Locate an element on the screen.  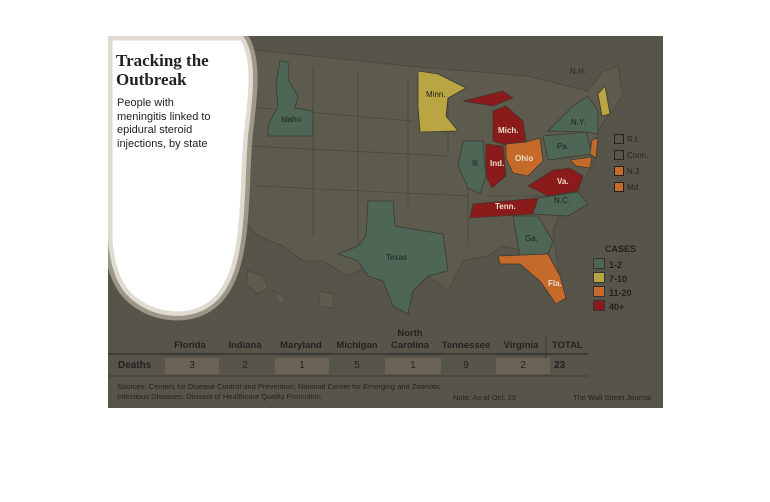
virginia-shape is located at coordinates (555, 182).